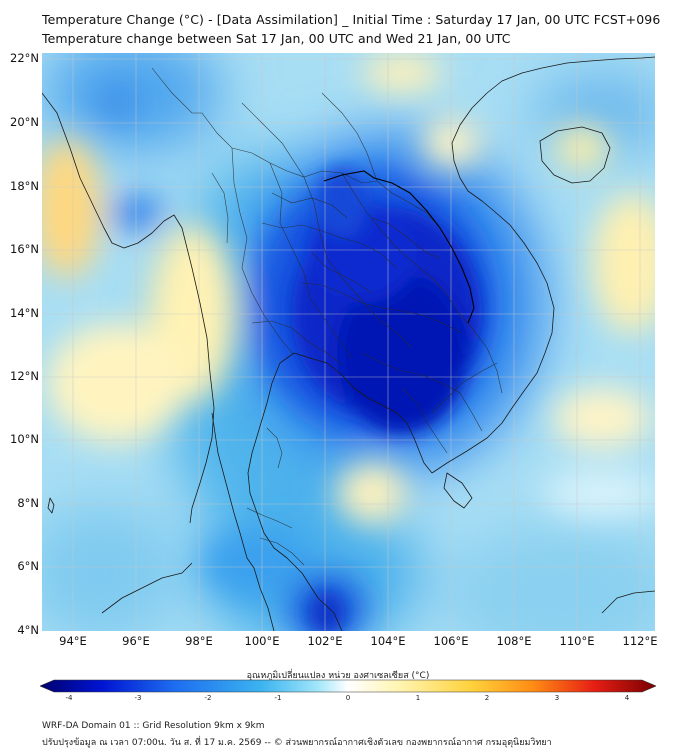 The width and height of the screenshot is (676, 756). What do you see at coordinates (348, 686) in the screenshot?
I see `colorbar` at bounding box center [348, 686].